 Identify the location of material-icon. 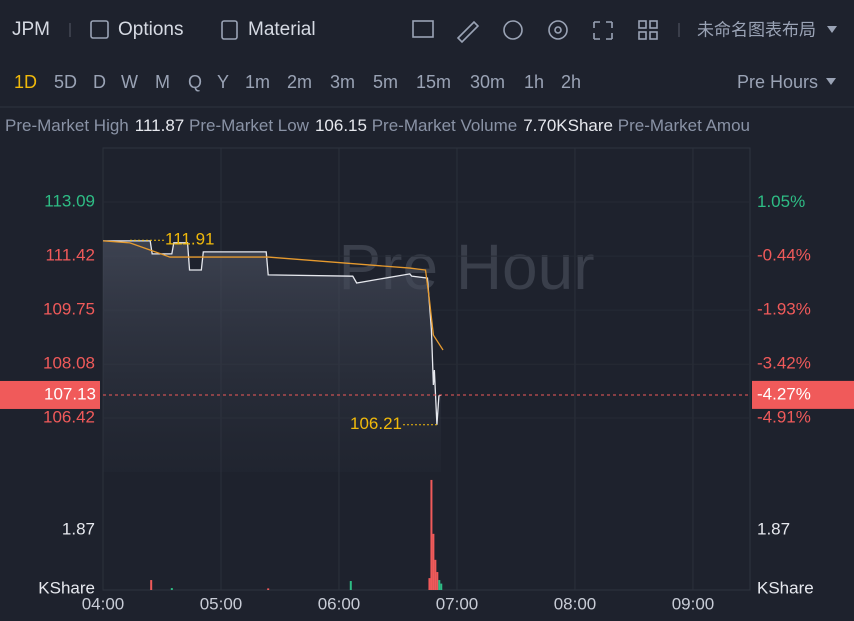
(229, 30).